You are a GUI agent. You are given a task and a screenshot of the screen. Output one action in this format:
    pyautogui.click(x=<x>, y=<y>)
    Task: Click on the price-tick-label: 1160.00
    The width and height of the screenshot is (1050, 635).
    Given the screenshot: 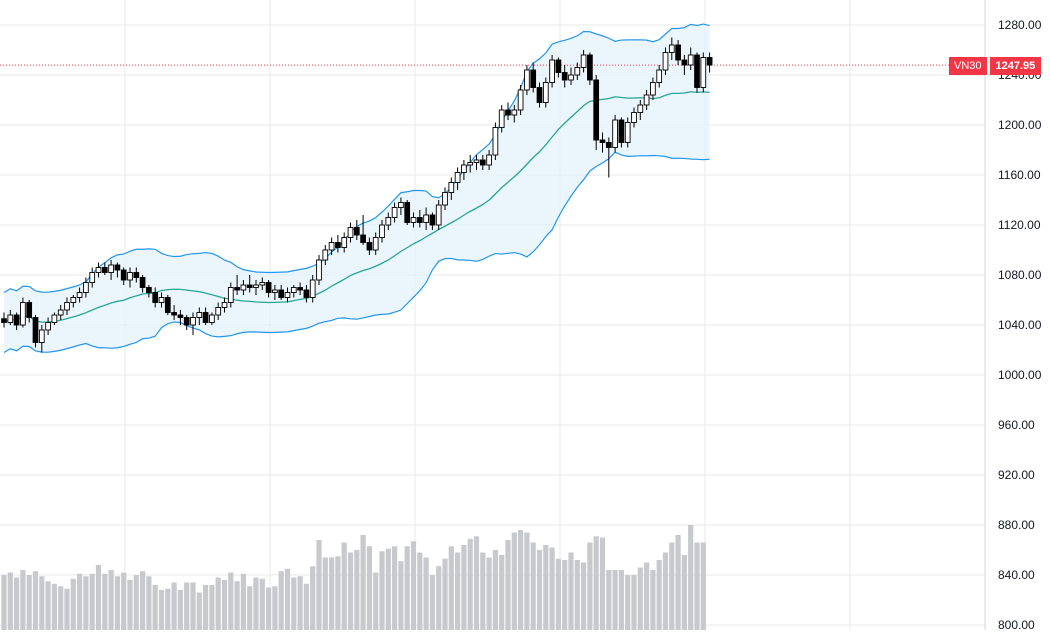 What is the action you would take?
    pyautogui.click(x=1019, y=175)
    